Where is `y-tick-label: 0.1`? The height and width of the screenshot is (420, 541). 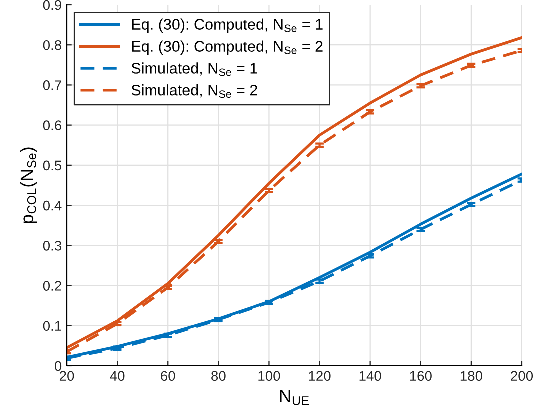
y-tick-label: 0.1 is located at coordinates (52, 326).